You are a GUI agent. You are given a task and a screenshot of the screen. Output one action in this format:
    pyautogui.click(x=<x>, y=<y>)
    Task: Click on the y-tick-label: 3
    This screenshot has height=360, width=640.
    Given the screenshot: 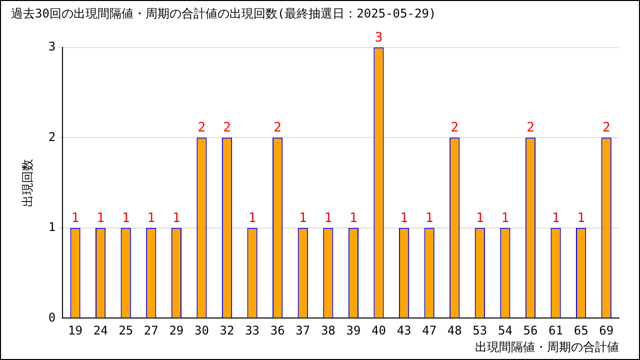 What is the action you would take?
    pyautogui.click(x=52, y=47)
    